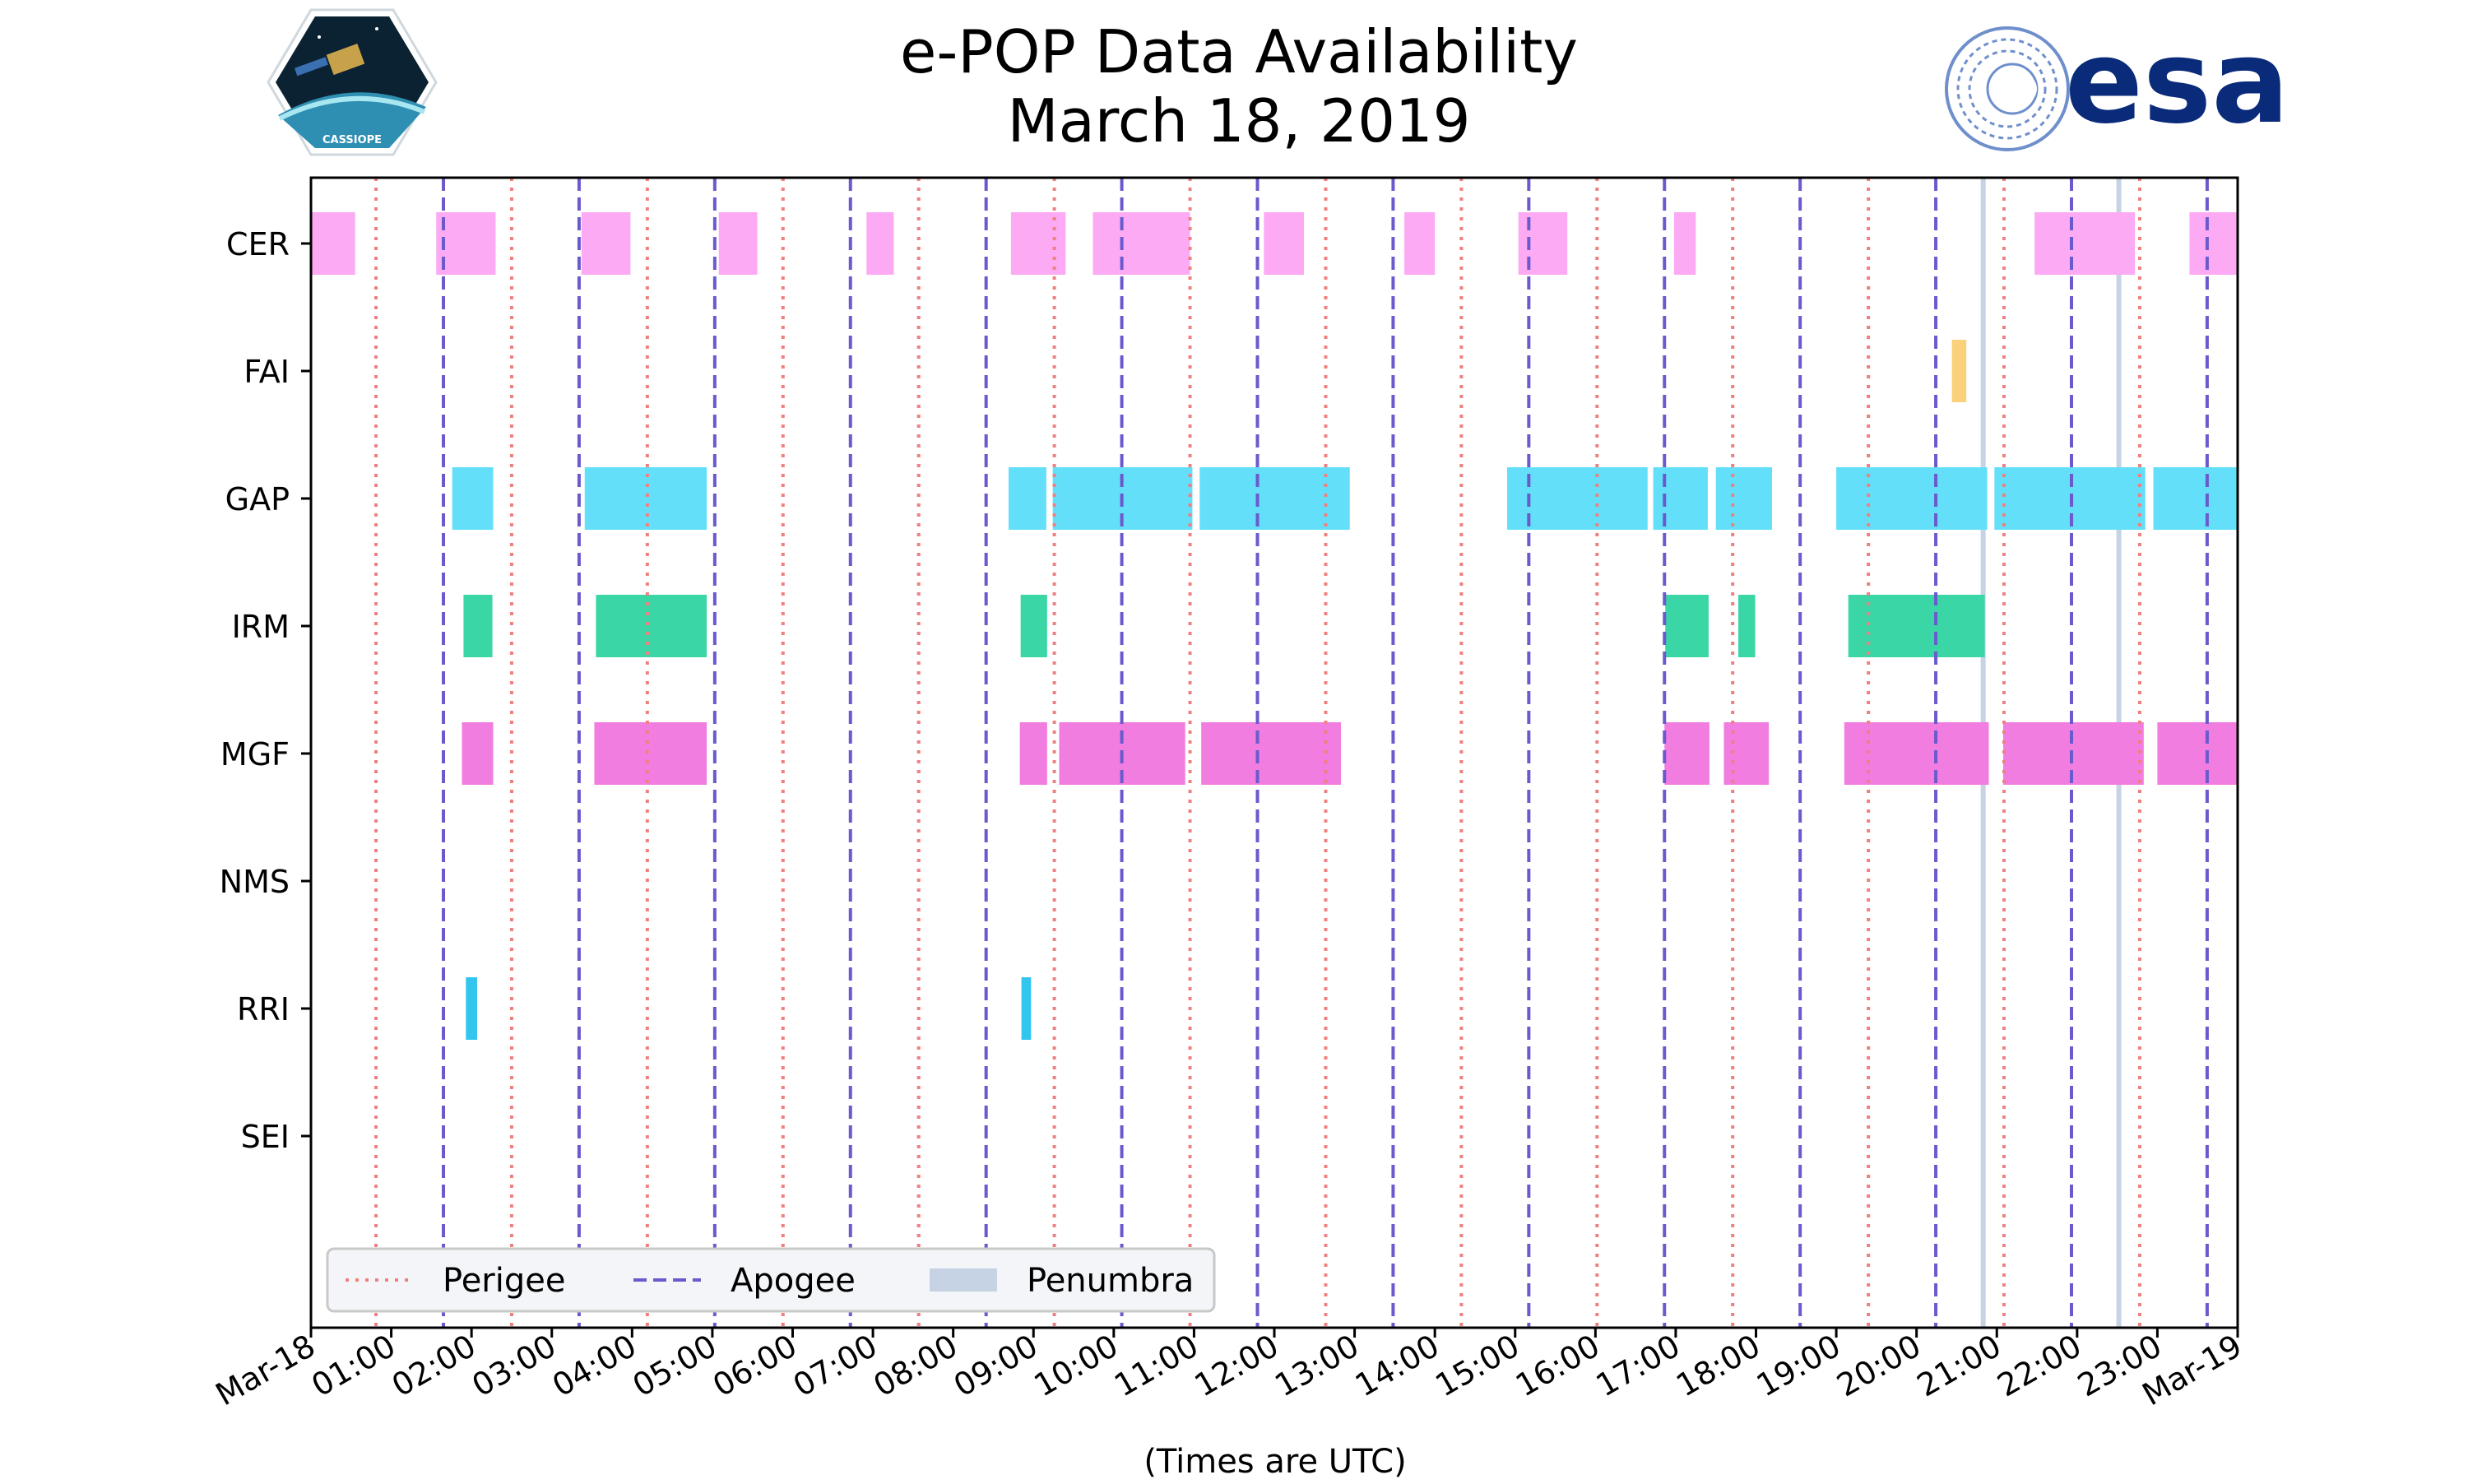 The image size is (2468, 1484). Describe the element at coordinates (352, 108) in the screenshot. I see `cassiope-logo-earth-haze` at that location.